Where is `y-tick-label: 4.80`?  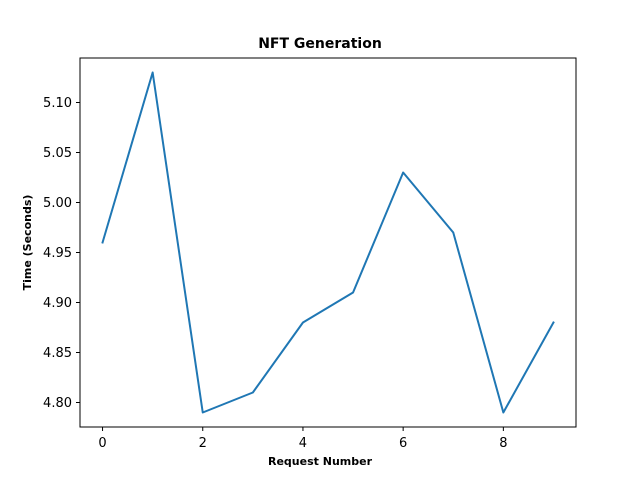 y-tick-label: 4.80 is located at coordinates (57, 403).